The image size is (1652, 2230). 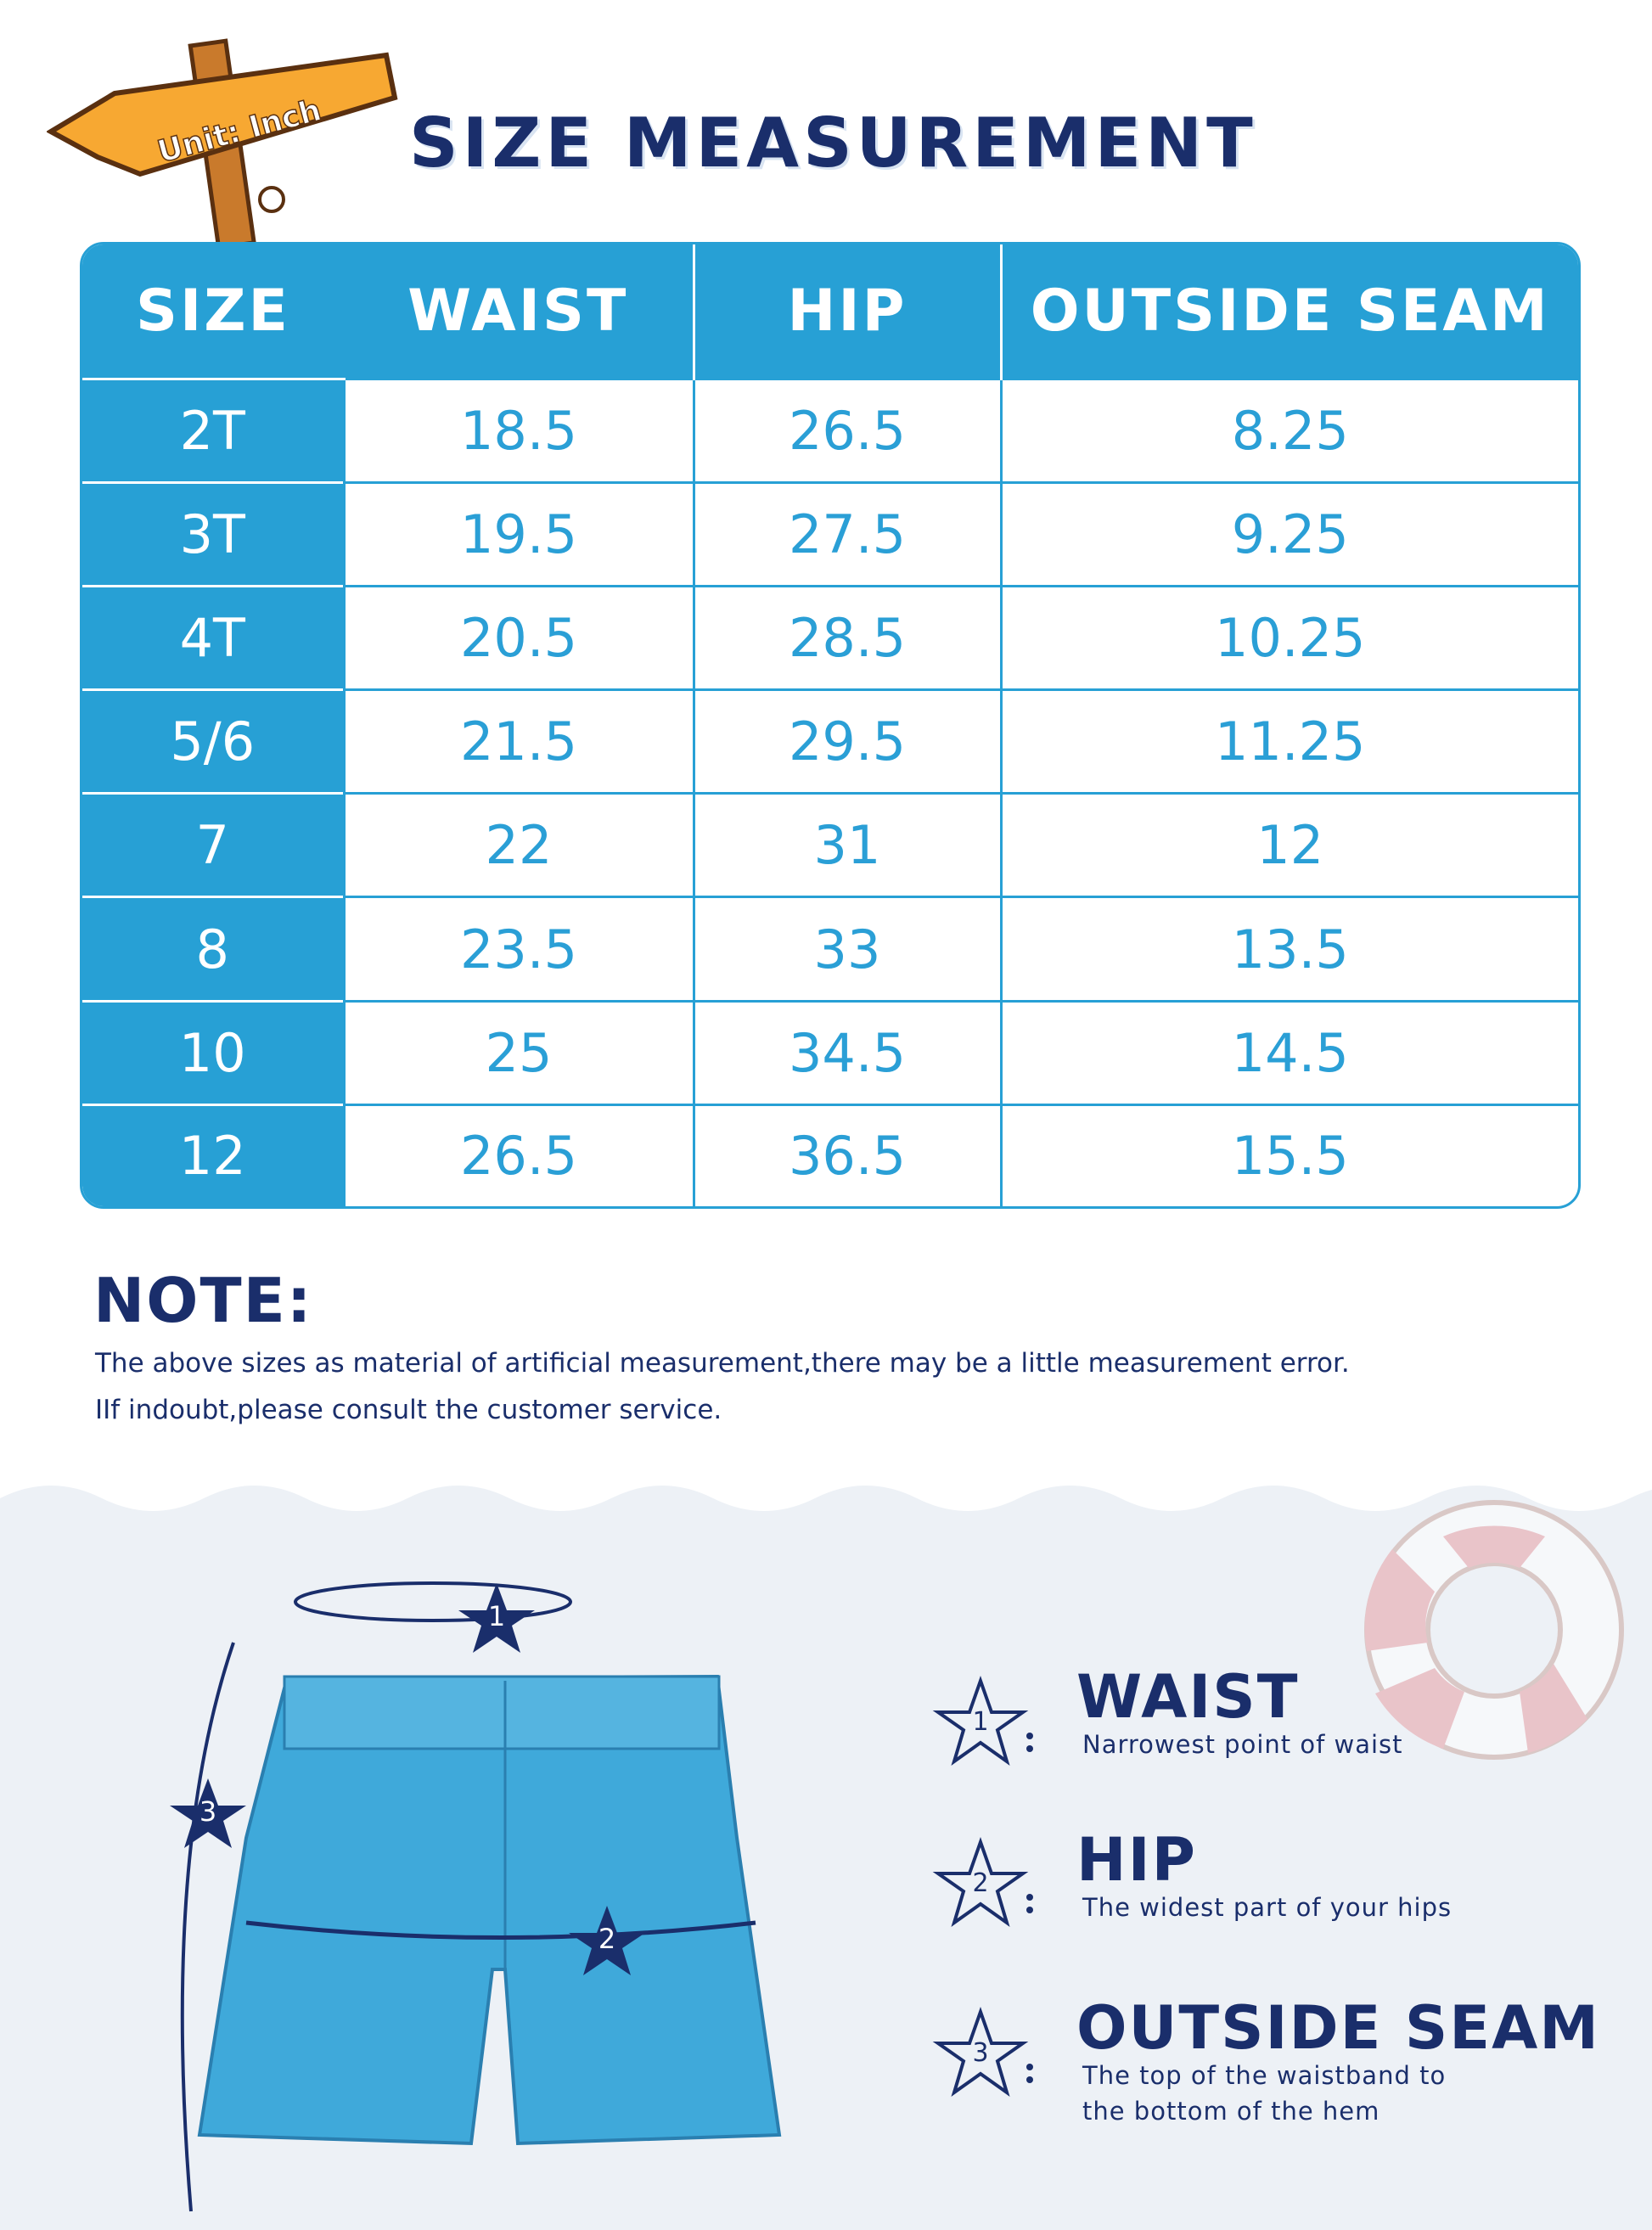 What do you see at coordinates (846, 311) in the screenshot?
I see `header-hip: HIP` at bounding box center [846, 311].